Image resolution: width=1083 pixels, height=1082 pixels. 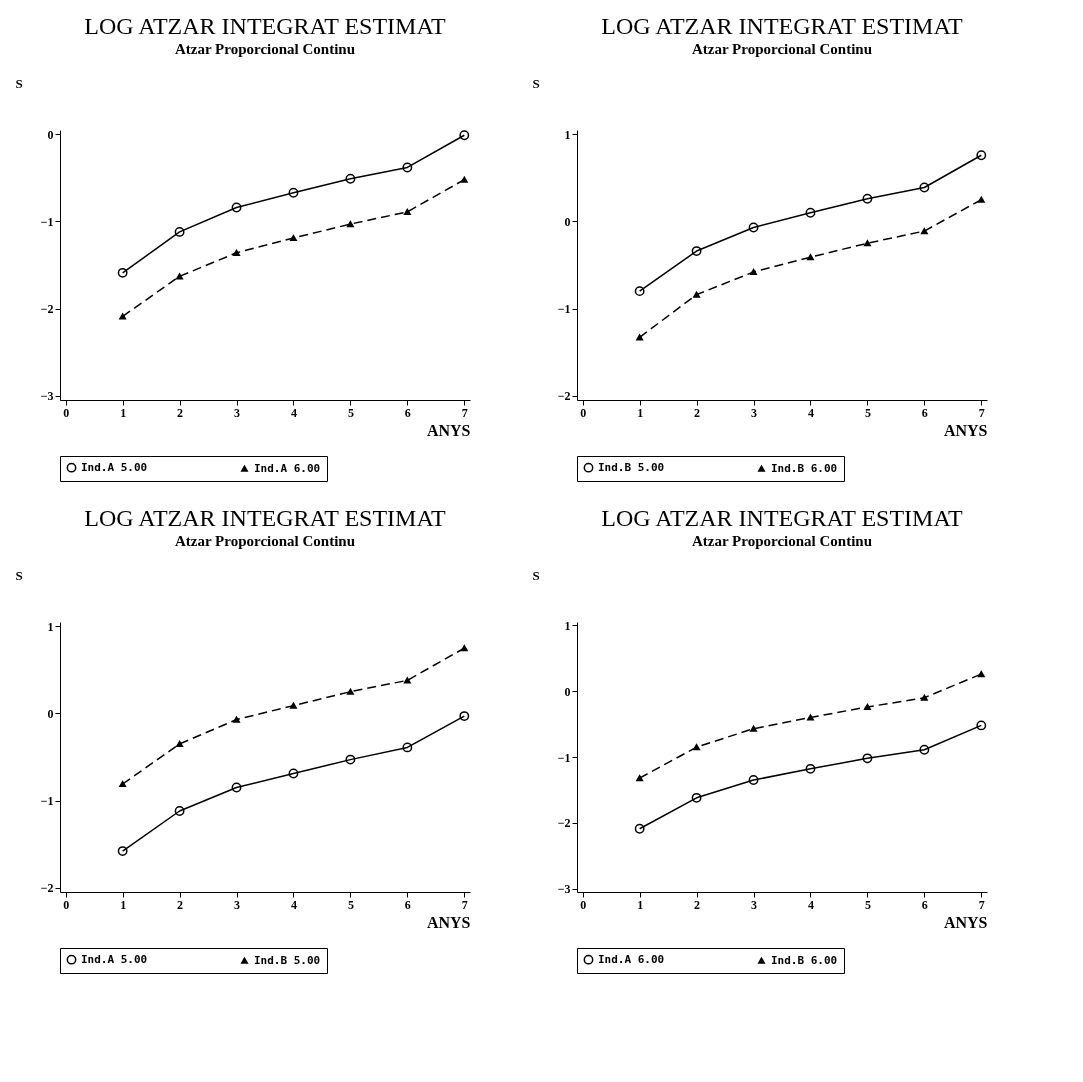 I want to click on y-tick-label: −3, so click(x=47, y=396).